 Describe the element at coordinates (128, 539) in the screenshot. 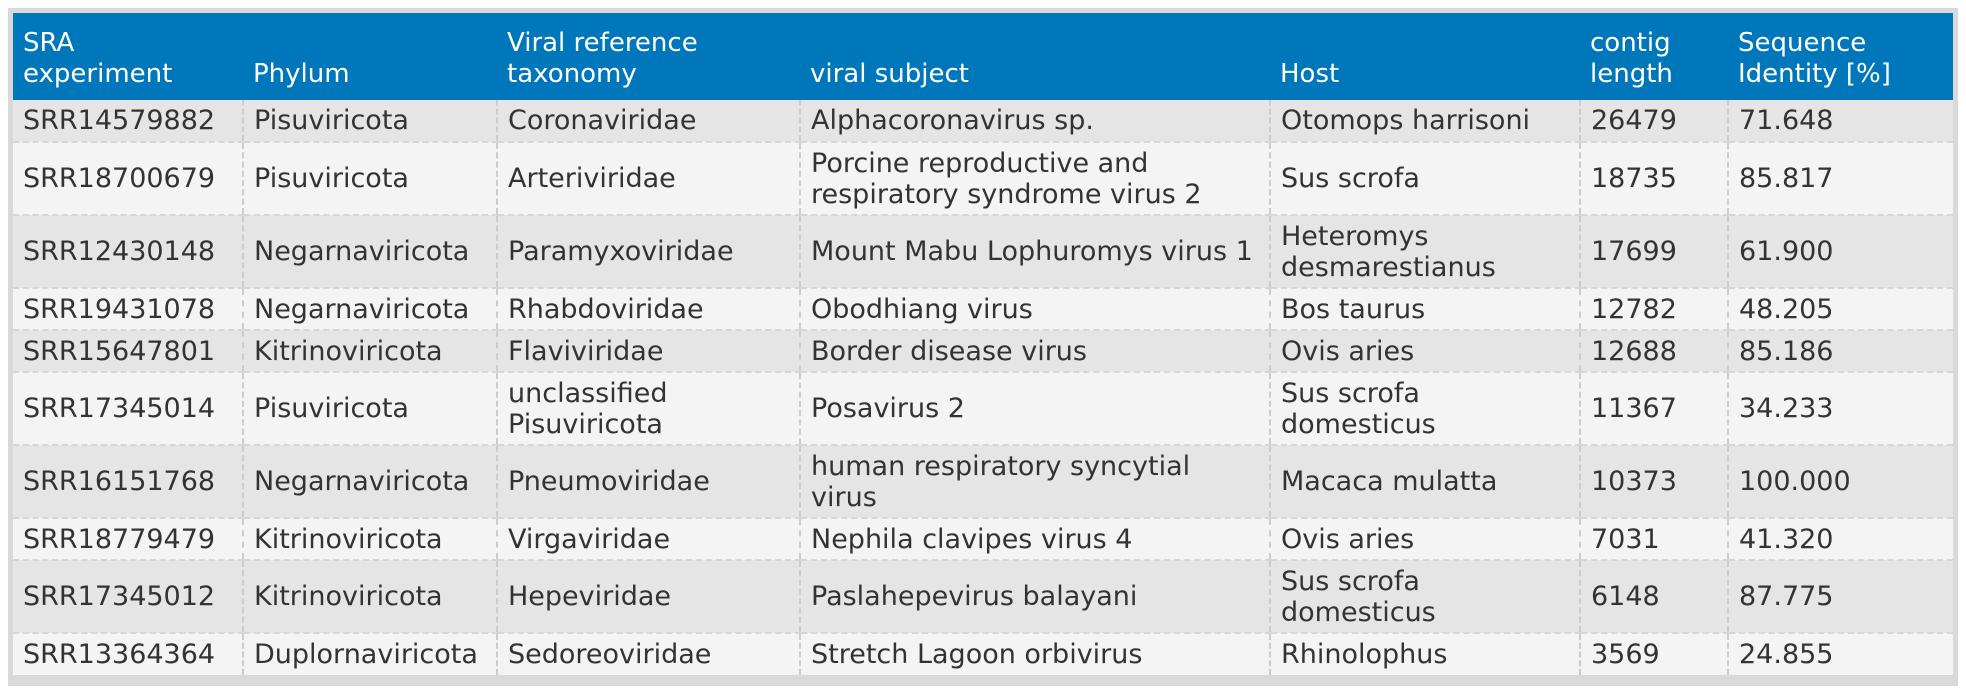

I see `cell-sra: SRR18779479` at that location.